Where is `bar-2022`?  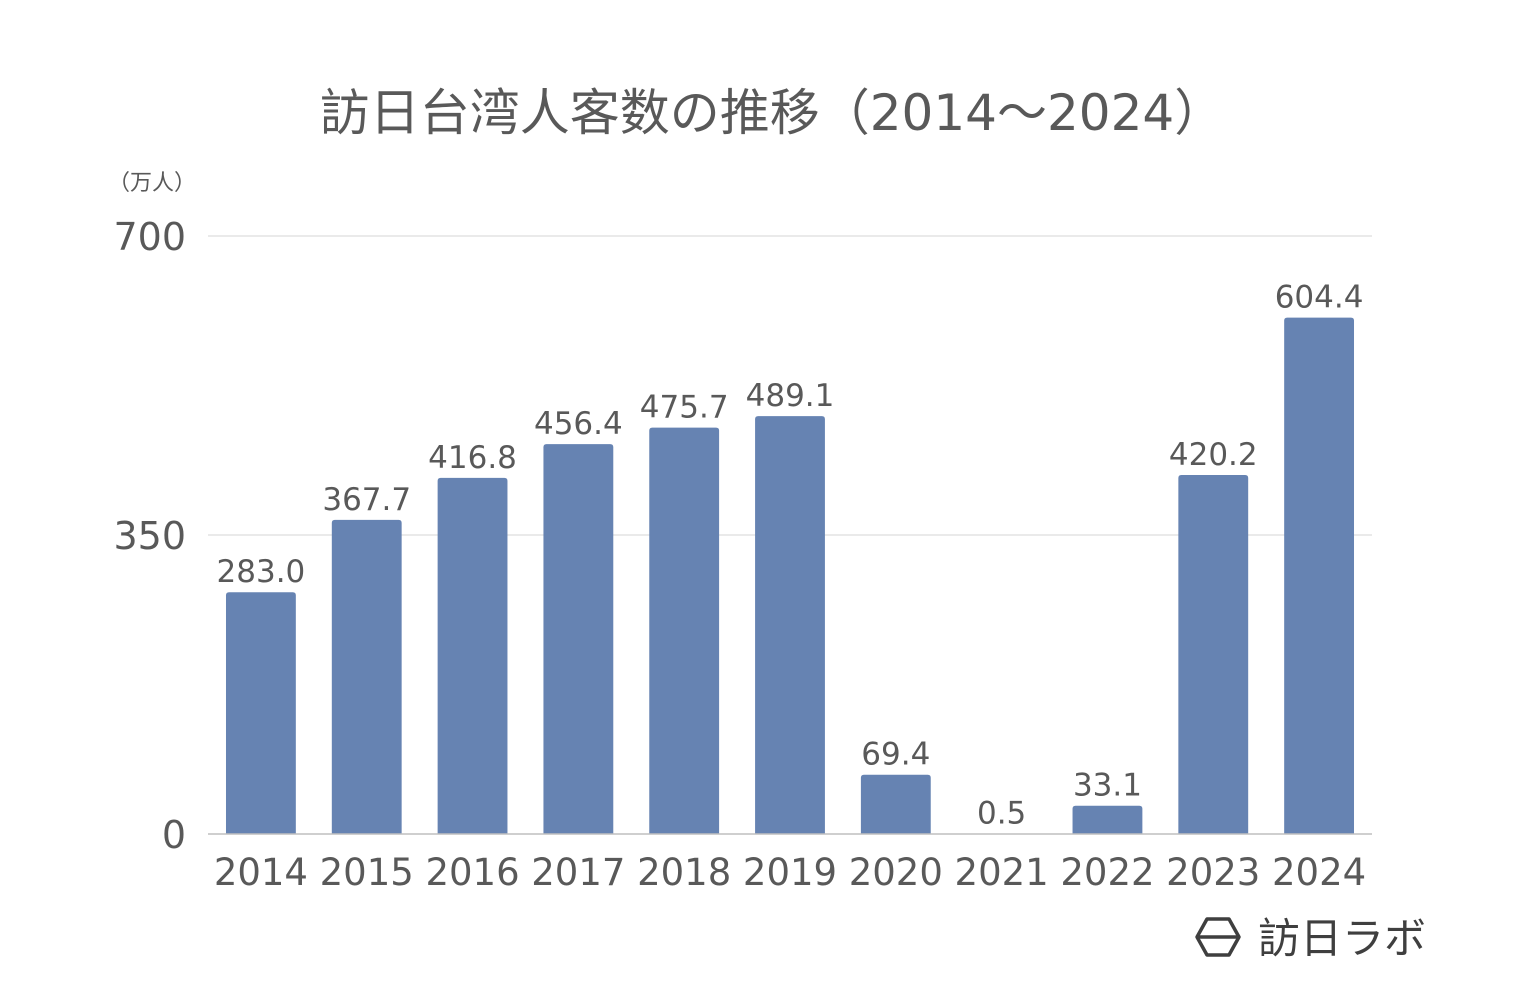
bar-2022 is located at coordinates (1107, 819).